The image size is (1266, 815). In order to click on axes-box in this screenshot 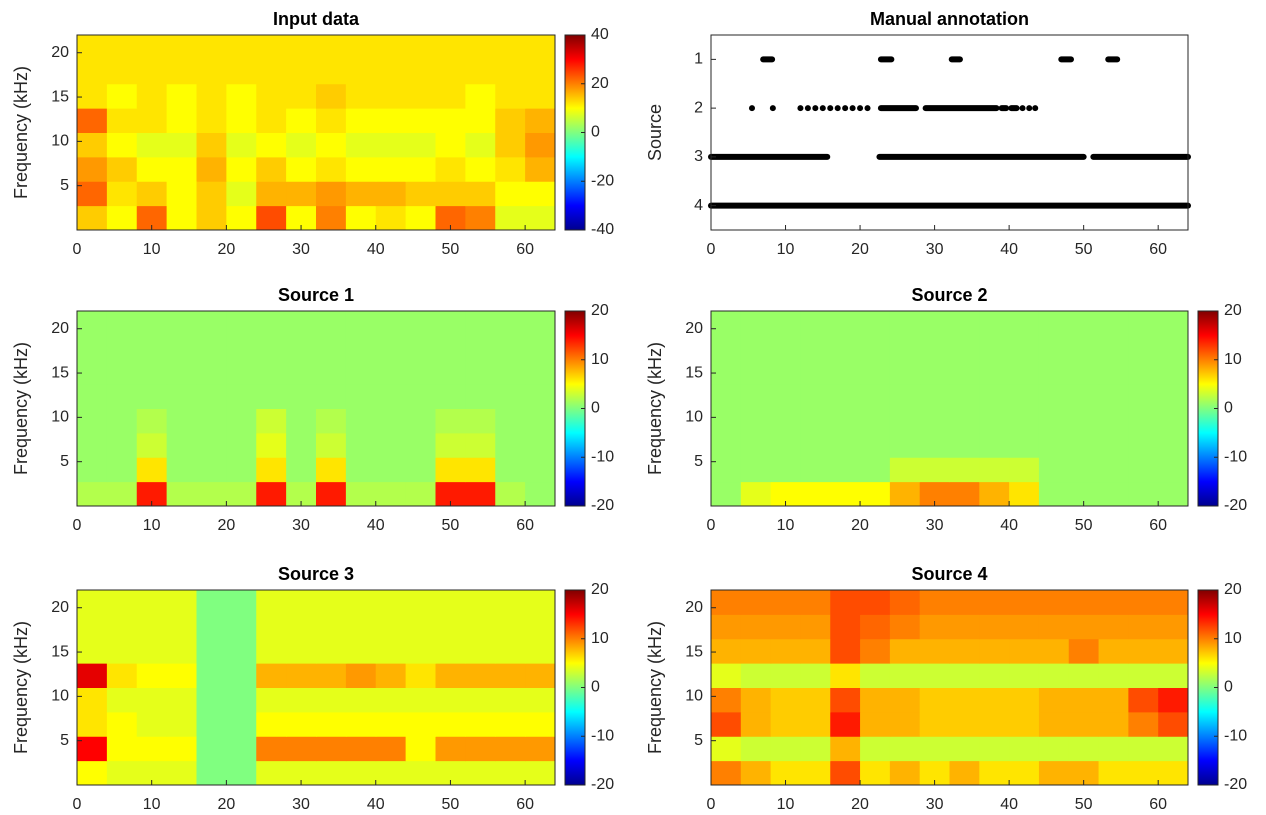, I will do `click(949, 408)`.